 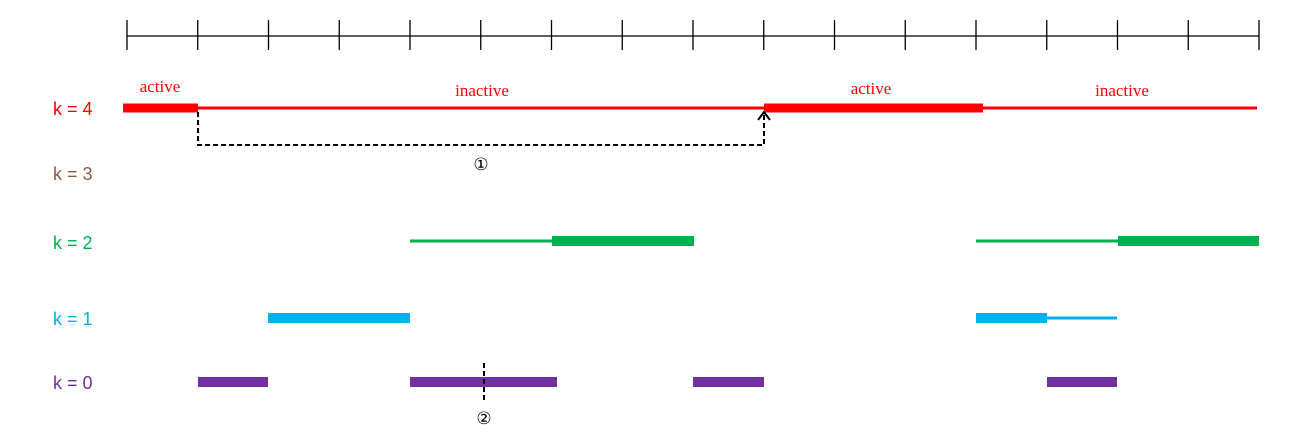 I want to click on arrow-head, so click(x=764, y=115).